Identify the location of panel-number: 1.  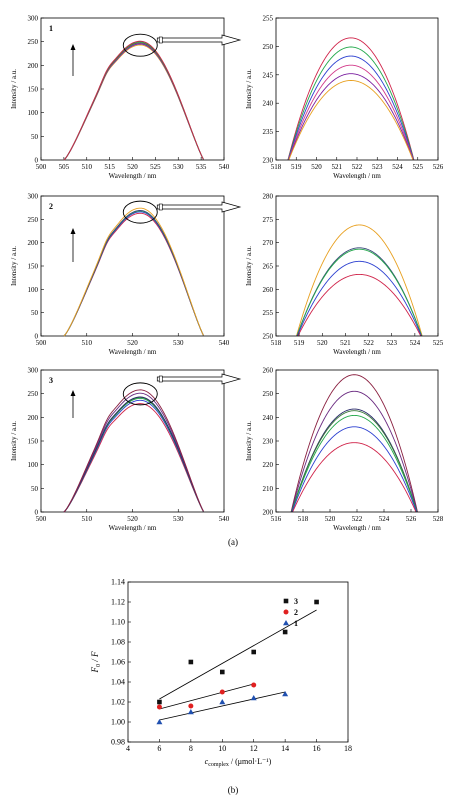
(51, 28).